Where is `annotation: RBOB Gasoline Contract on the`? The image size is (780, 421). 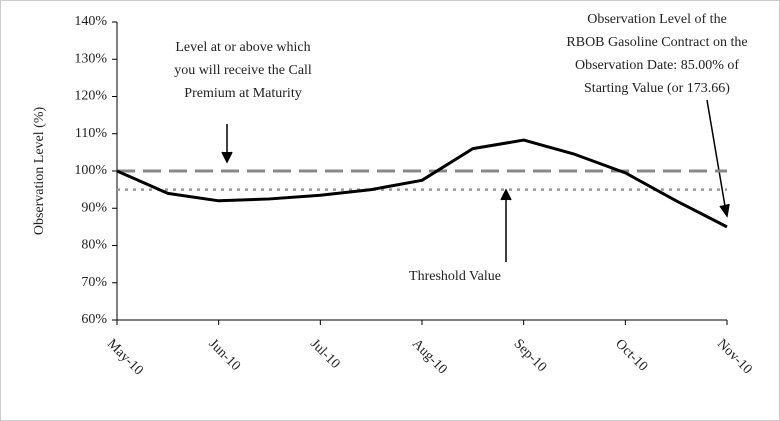
annotation: RBOB Gasoline Contract on the is located at coordinates (656, 42).